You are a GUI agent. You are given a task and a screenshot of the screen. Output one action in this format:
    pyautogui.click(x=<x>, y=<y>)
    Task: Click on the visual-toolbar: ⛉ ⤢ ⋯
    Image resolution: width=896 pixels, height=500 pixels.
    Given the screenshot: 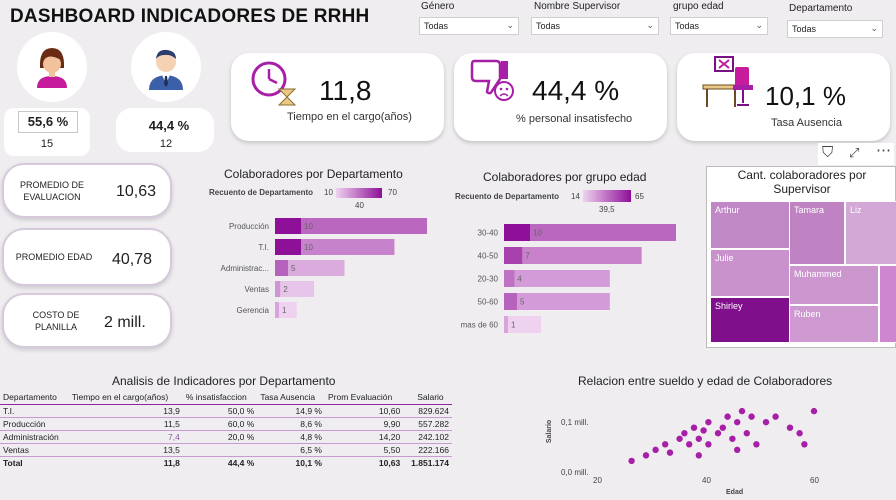 What is the action you would take?
    pyautogui.click(x=856, y=153)
    